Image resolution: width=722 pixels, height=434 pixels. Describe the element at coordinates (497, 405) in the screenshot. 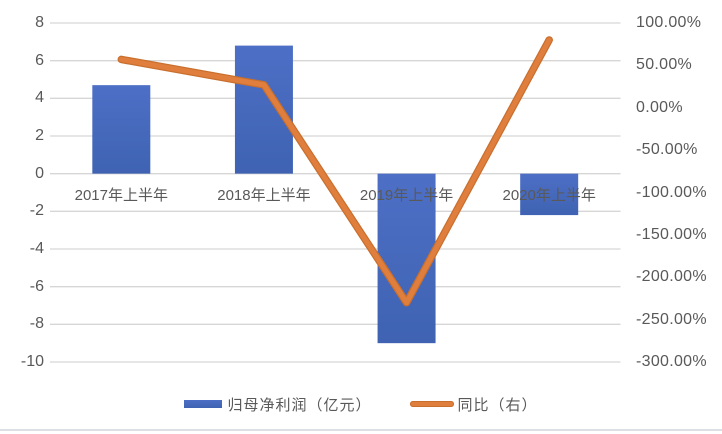

I see `legend-label-yoy: 同比（右）` at that location.